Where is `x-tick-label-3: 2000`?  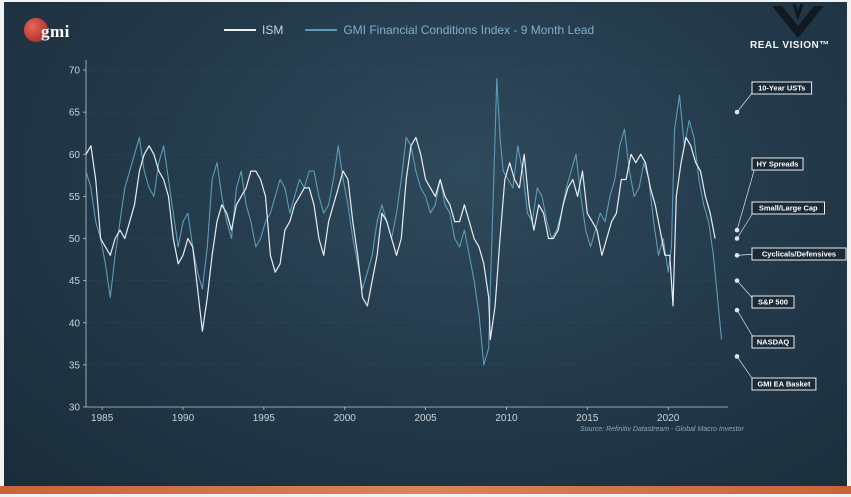 x-tick-label-3: 2000 is located at coordinates (345, 418).